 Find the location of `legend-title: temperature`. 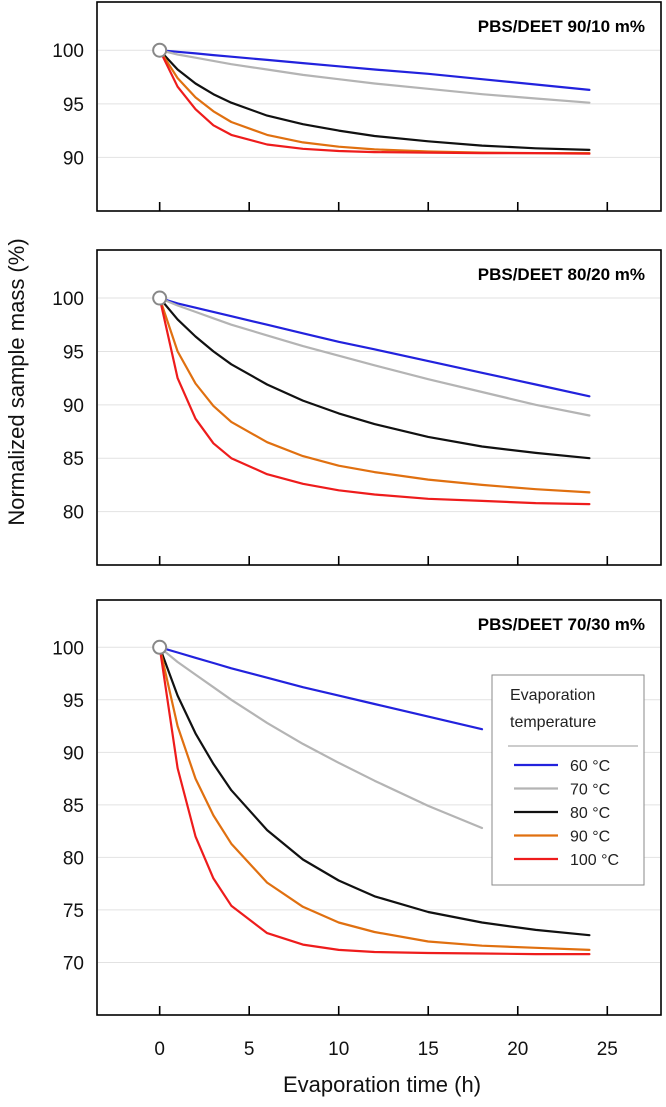

legend-title: temperature is located at coordinates (553, 722).